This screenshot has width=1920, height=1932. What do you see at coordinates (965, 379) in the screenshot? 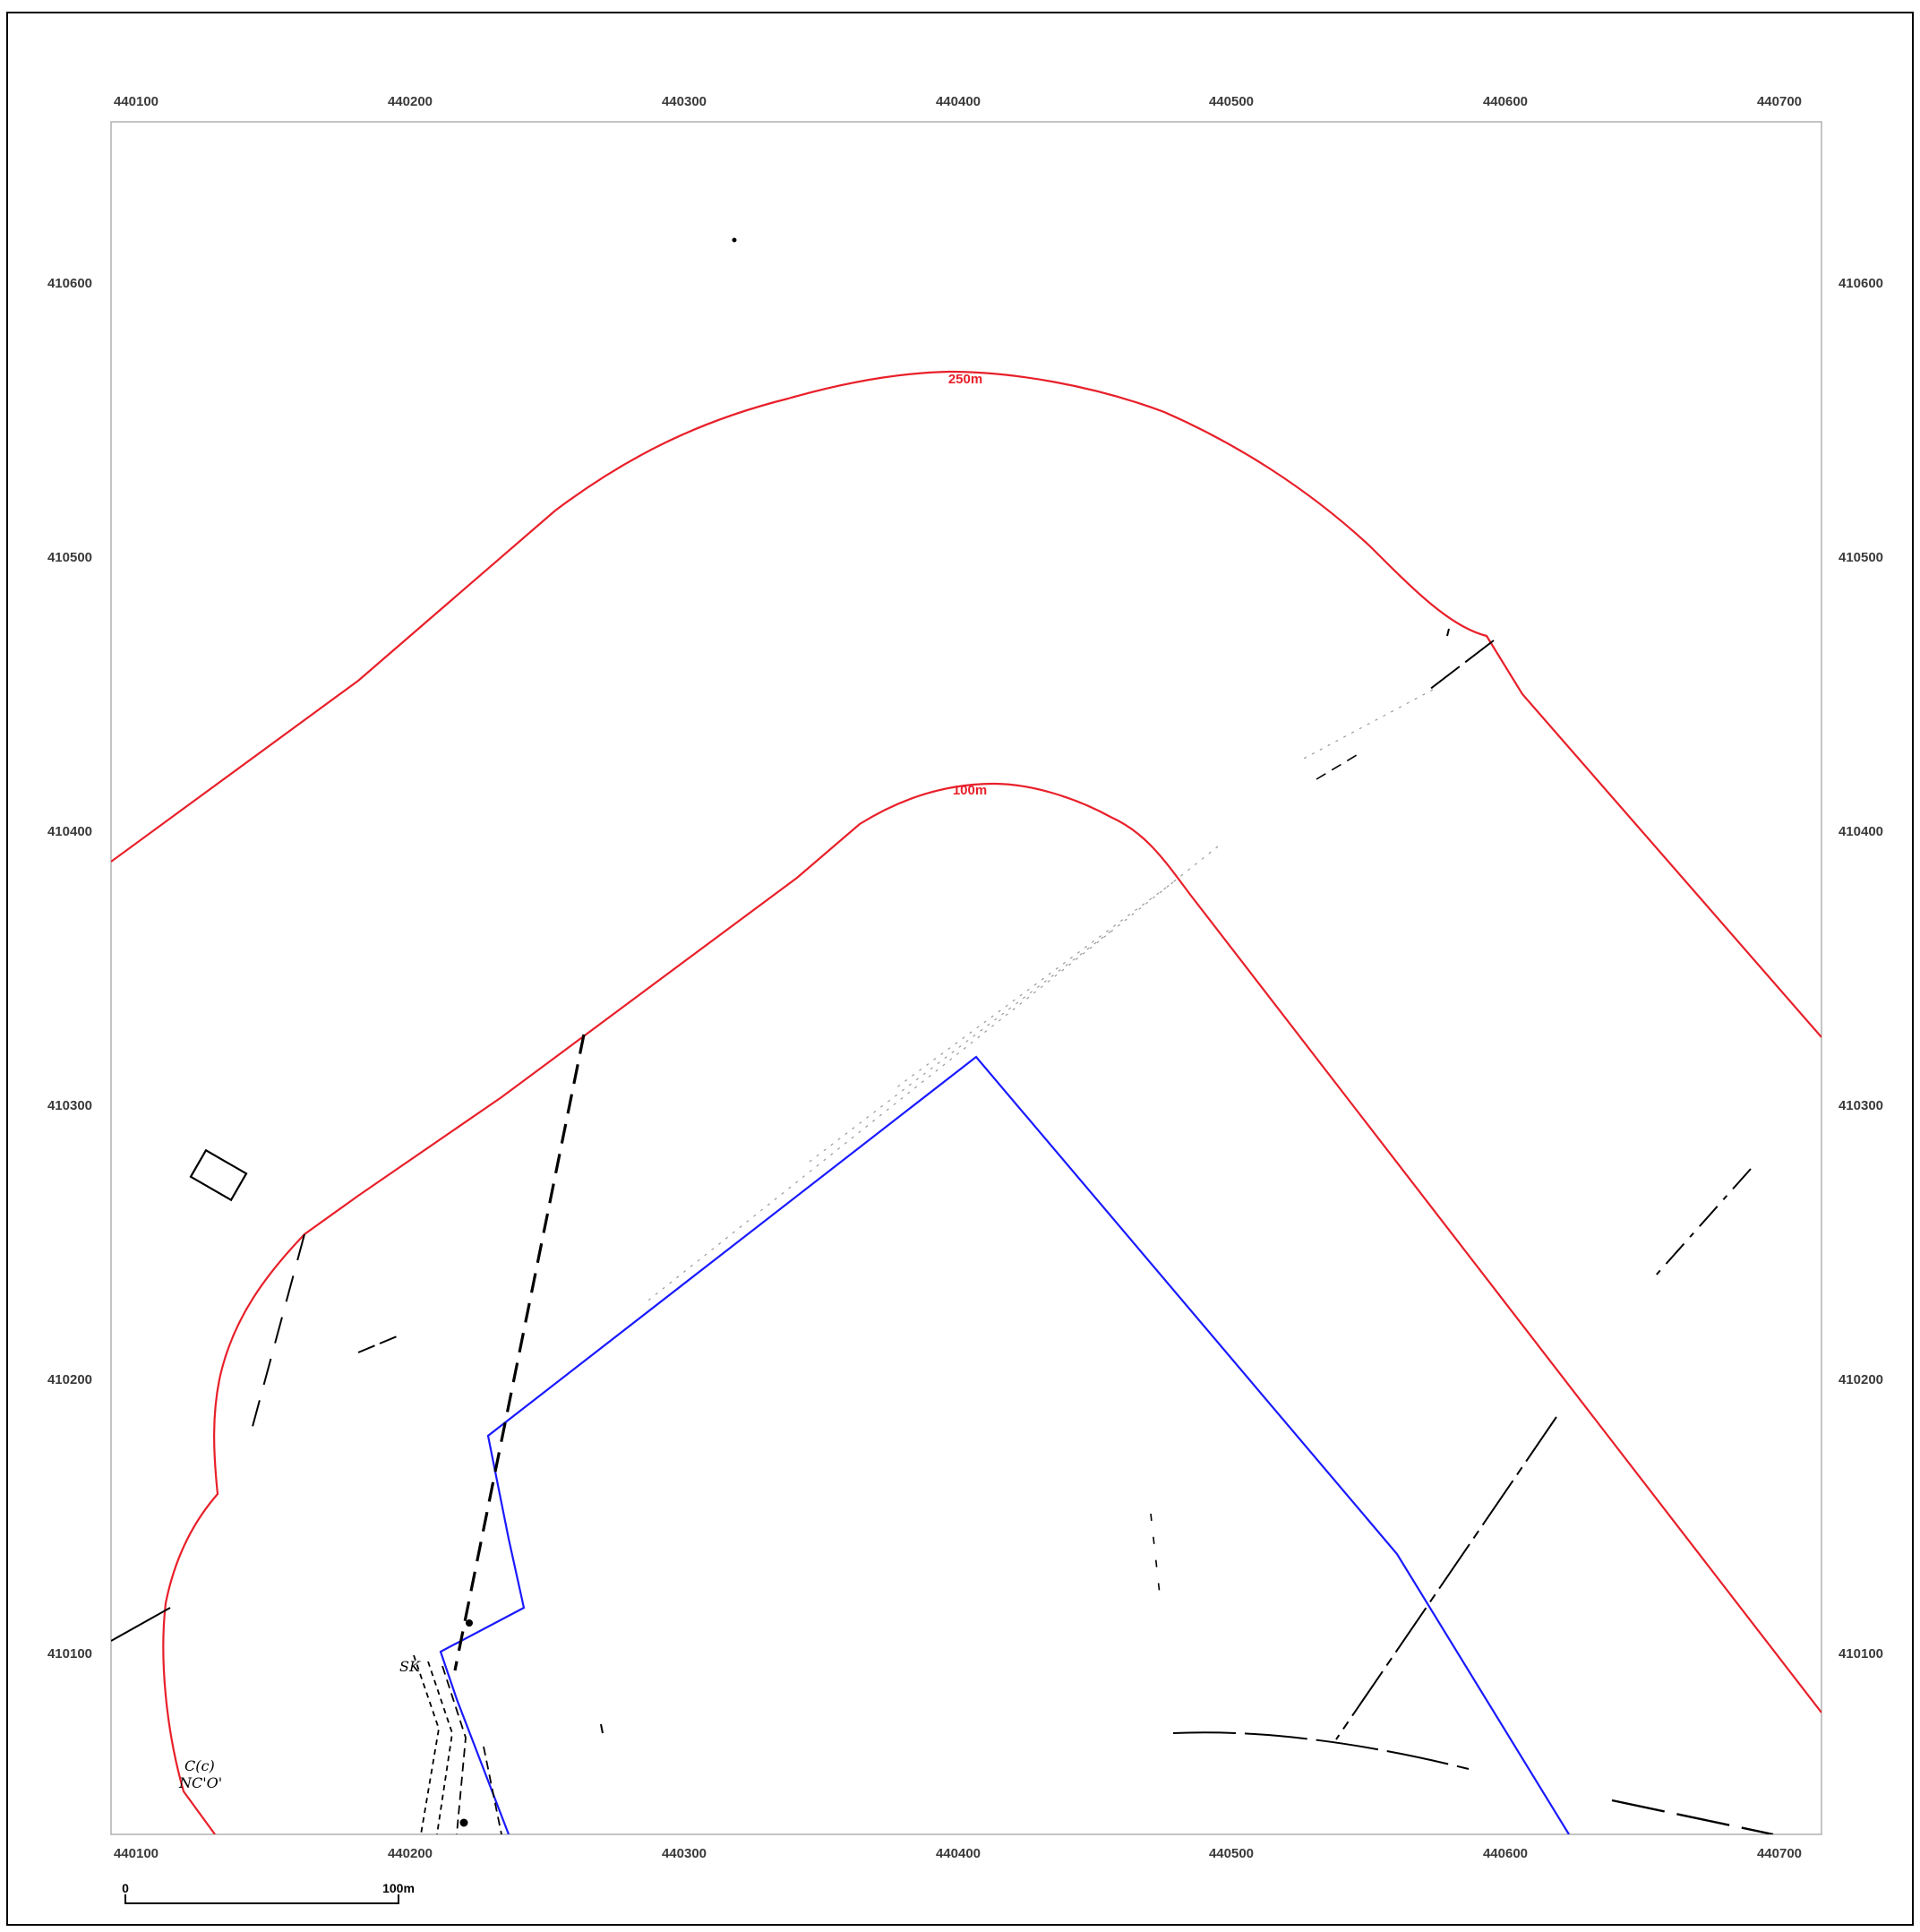
I see `buffer-250m-label: 250m` at bounding box center [965, 379].